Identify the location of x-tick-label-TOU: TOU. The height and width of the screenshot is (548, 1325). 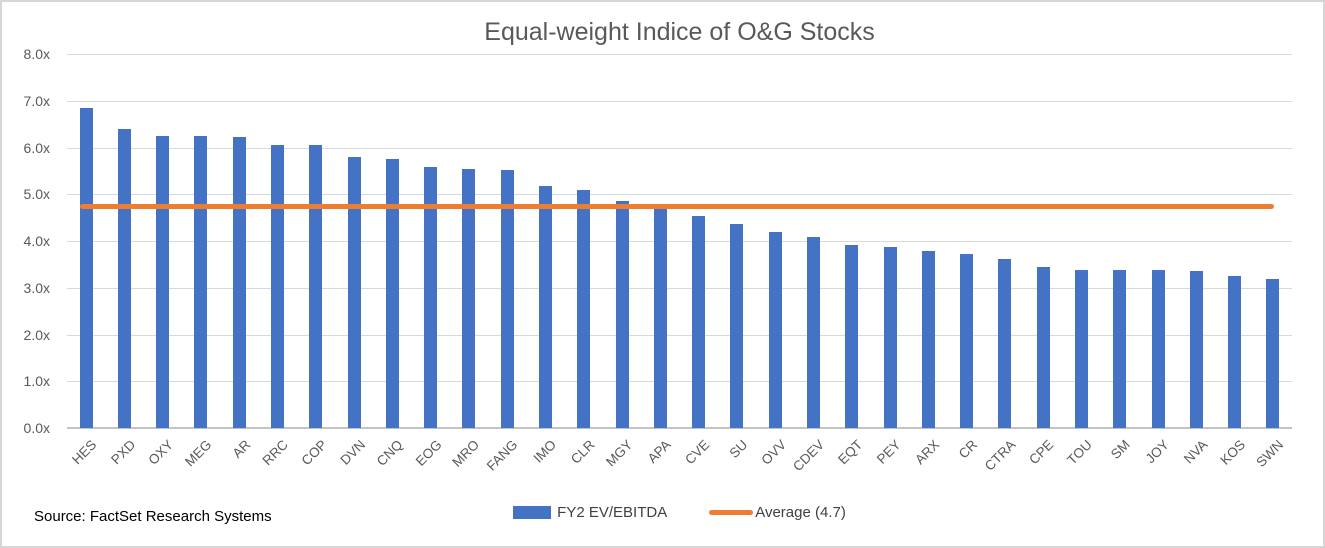
(1080, 452).